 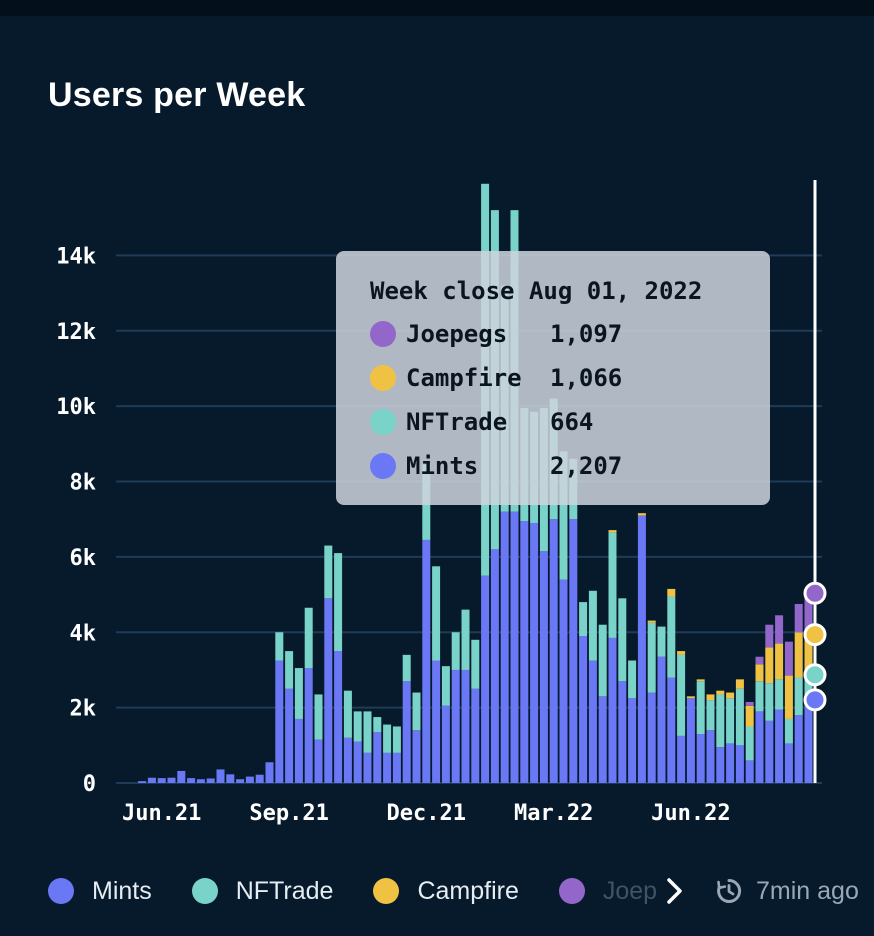 What do you see at coordinates (586, 378) in the screenshot?
I see `tooltip-series-value: 1,066` at bounding box center [586, 378].